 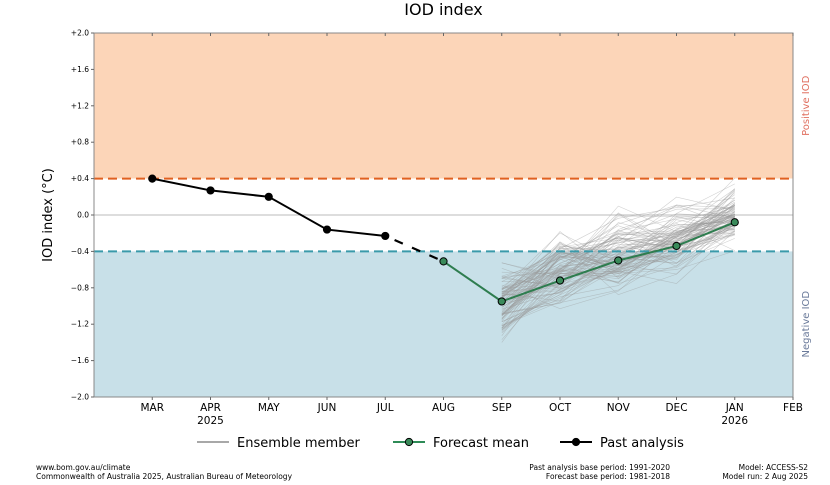 What do you see at coordinates (481, 443) in the screenshot?
I see `legend-entry-label: Forecast mean` at bounding box center [481, 443].